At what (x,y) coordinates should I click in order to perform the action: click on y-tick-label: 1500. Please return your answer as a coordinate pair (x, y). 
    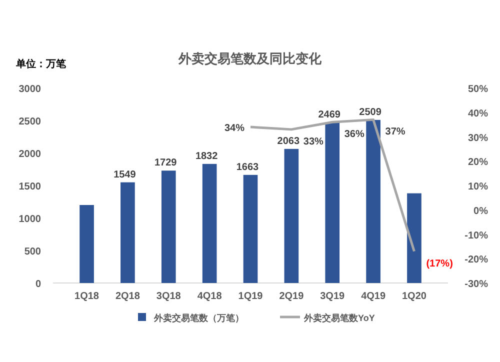
    Looking at the image, I should click on (30, 187).